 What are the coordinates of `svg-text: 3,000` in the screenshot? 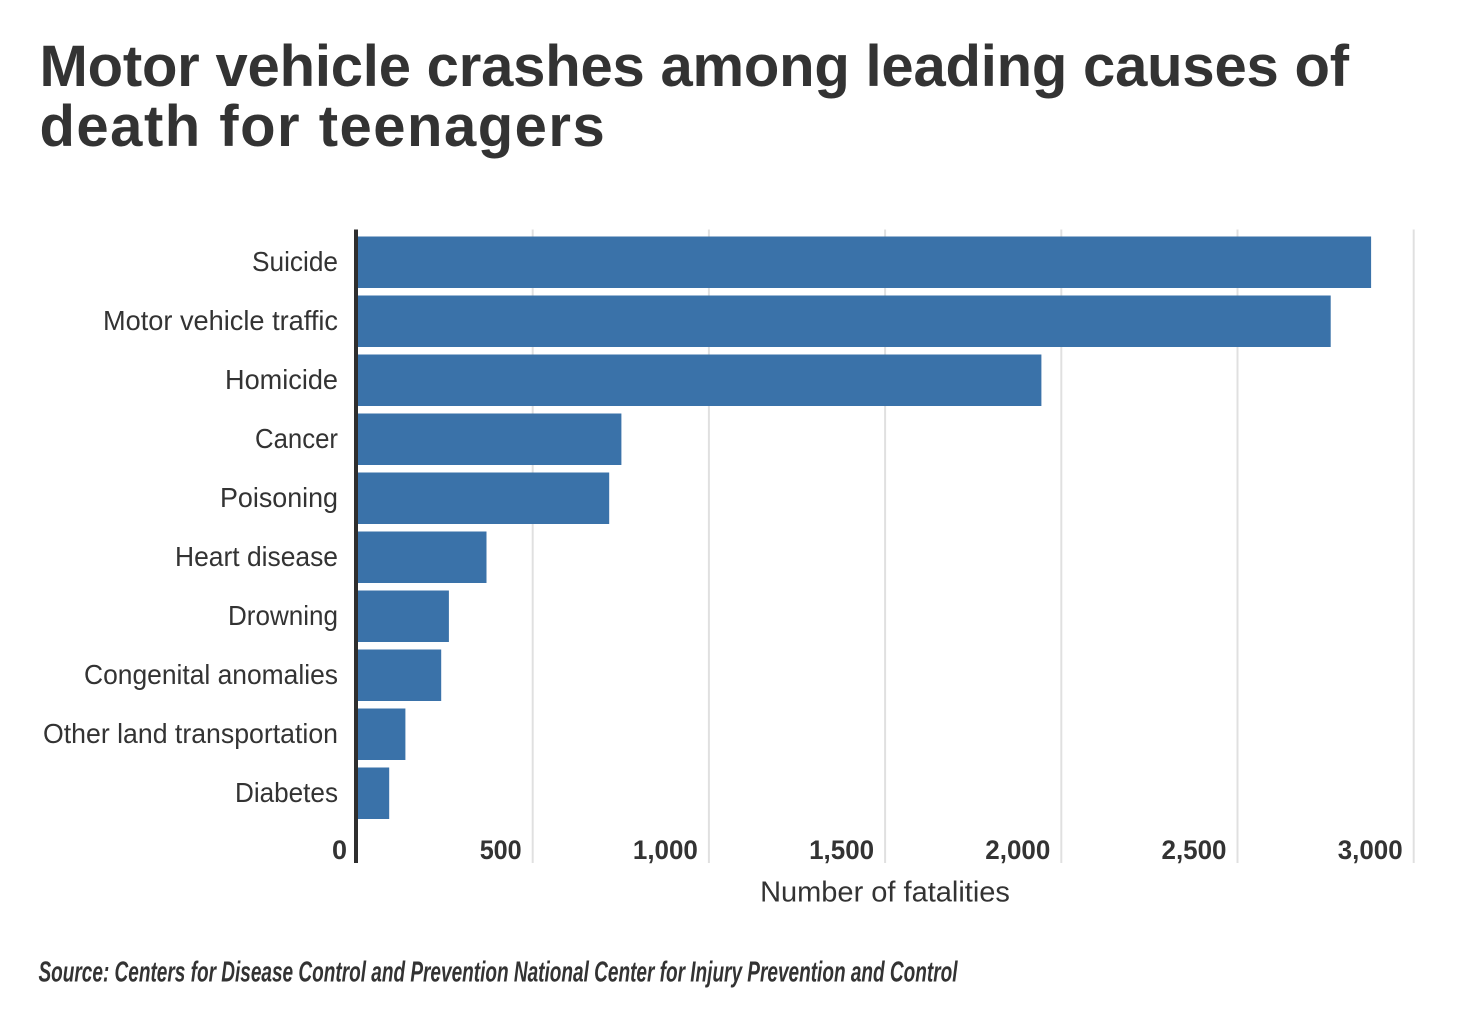 It's located at (1370, 850).